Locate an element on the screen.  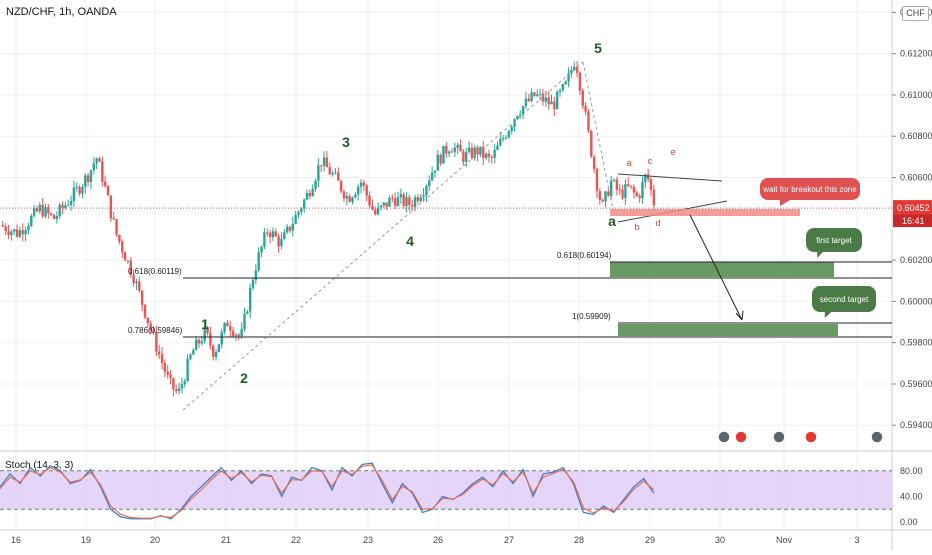
breakout-zone is located at coordinates (705, 212).